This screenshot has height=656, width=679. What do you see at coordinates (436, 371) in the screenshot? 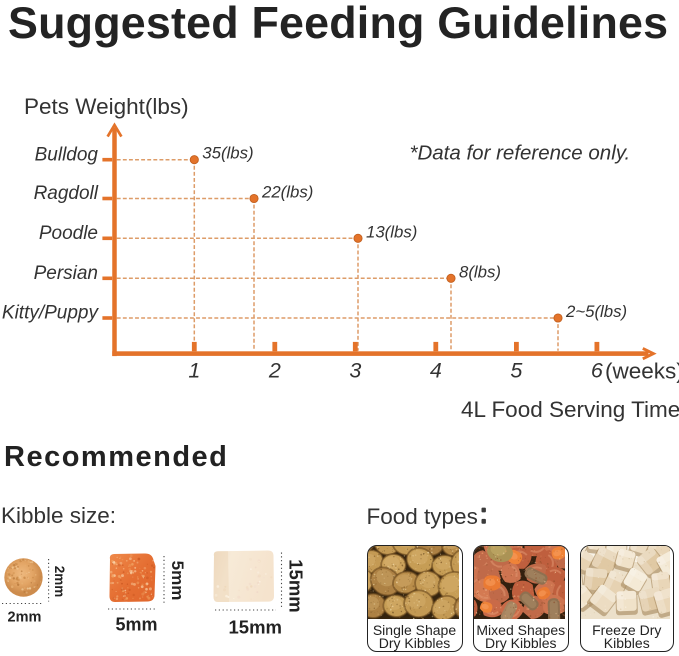
I see `svg-text: 4` at bounding box center [436, 371].